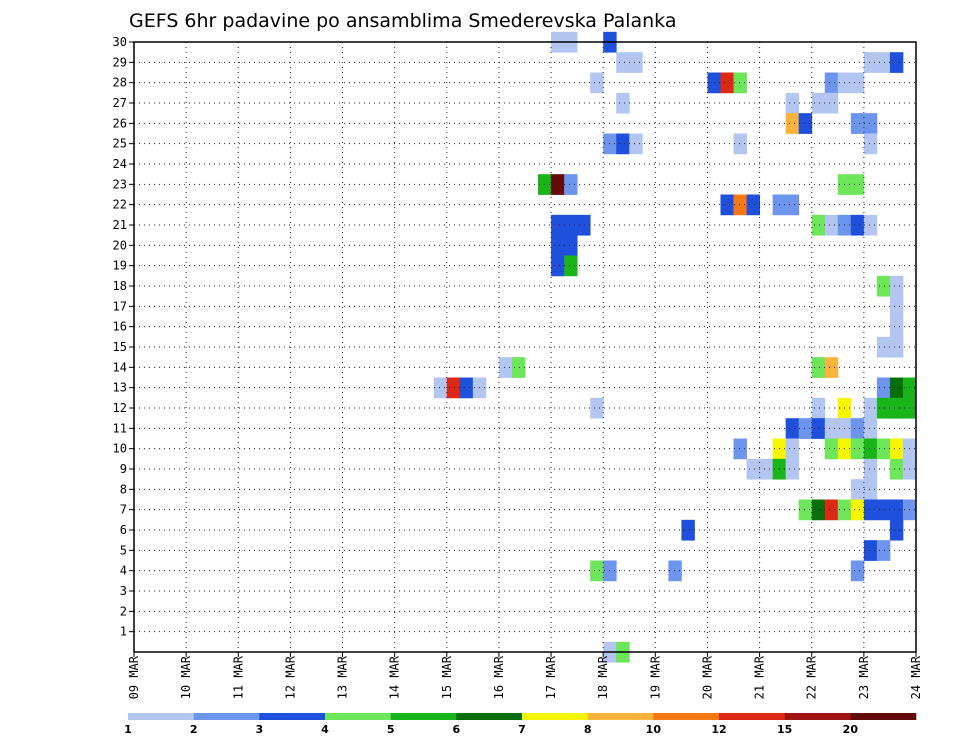 This screenshot has height=742, width=960. Describe the element at coordinates (343, 677) in the screenshot. I see `x-tick-label: 13 MAR` at that location.